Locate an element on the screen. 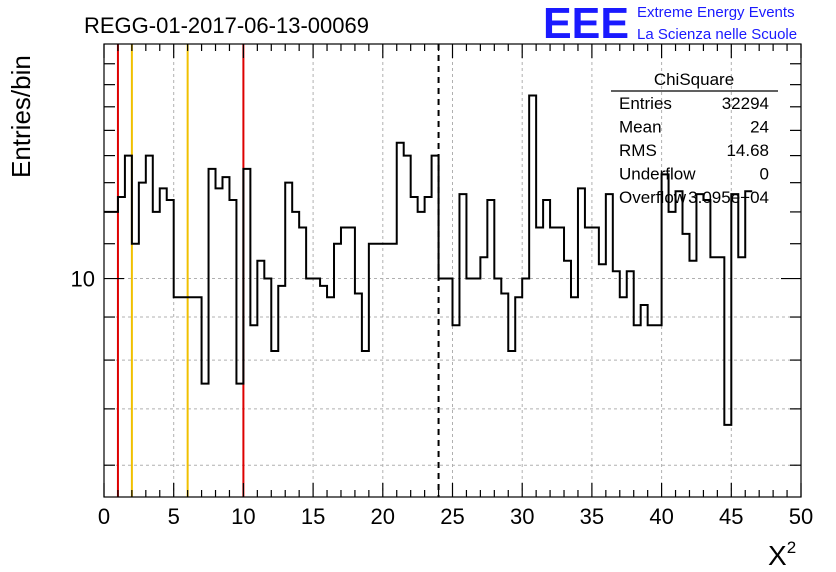  stats-label: Mean is located at coordinates (640, 127).